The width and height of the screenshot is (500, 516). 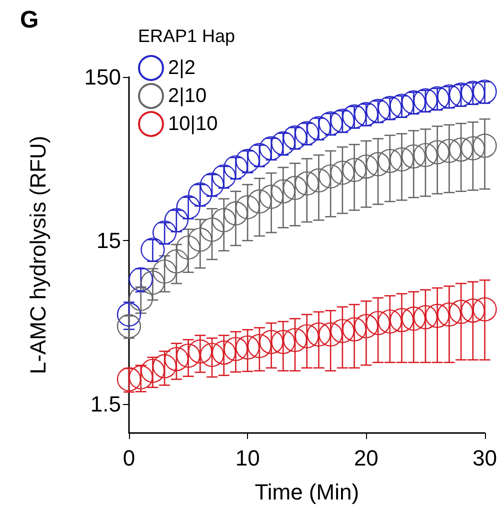 I want to click on legend-title: ERAP1 Hap, so click(x=187, y=36).